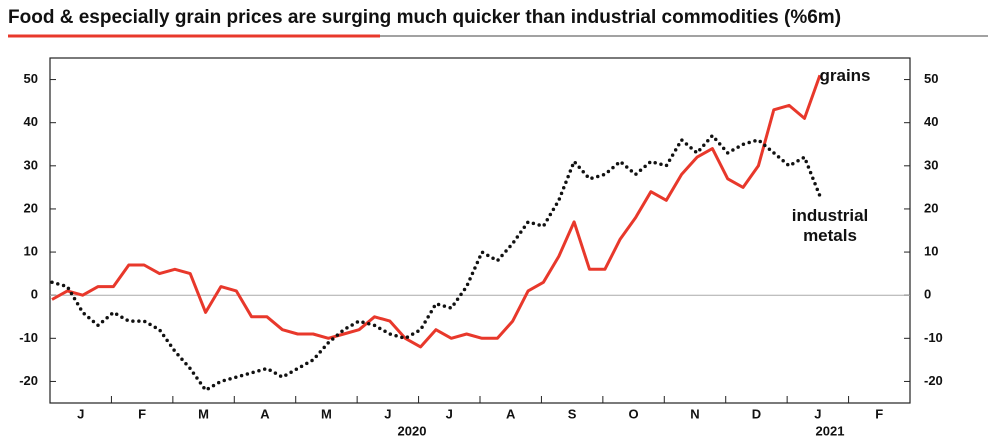  I want to click on x-tick-label: S, so click(572, 413).